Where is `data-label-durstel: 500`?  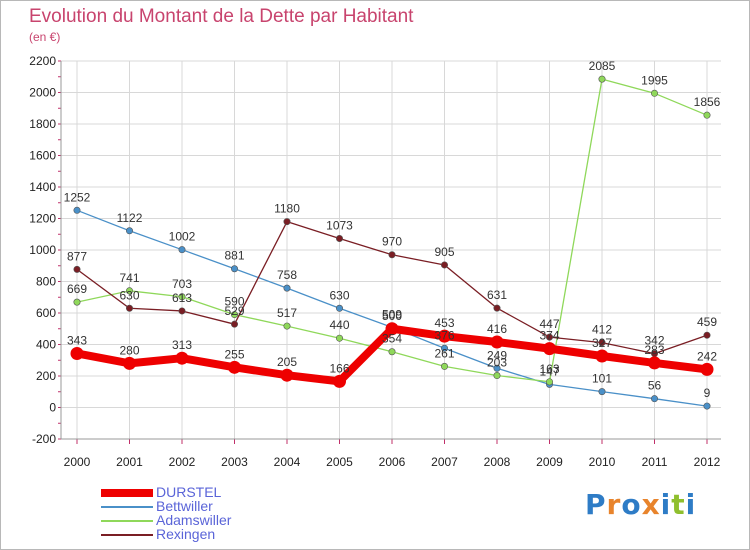
data-label-durstel: 500 is located at coordinates (392, 316).